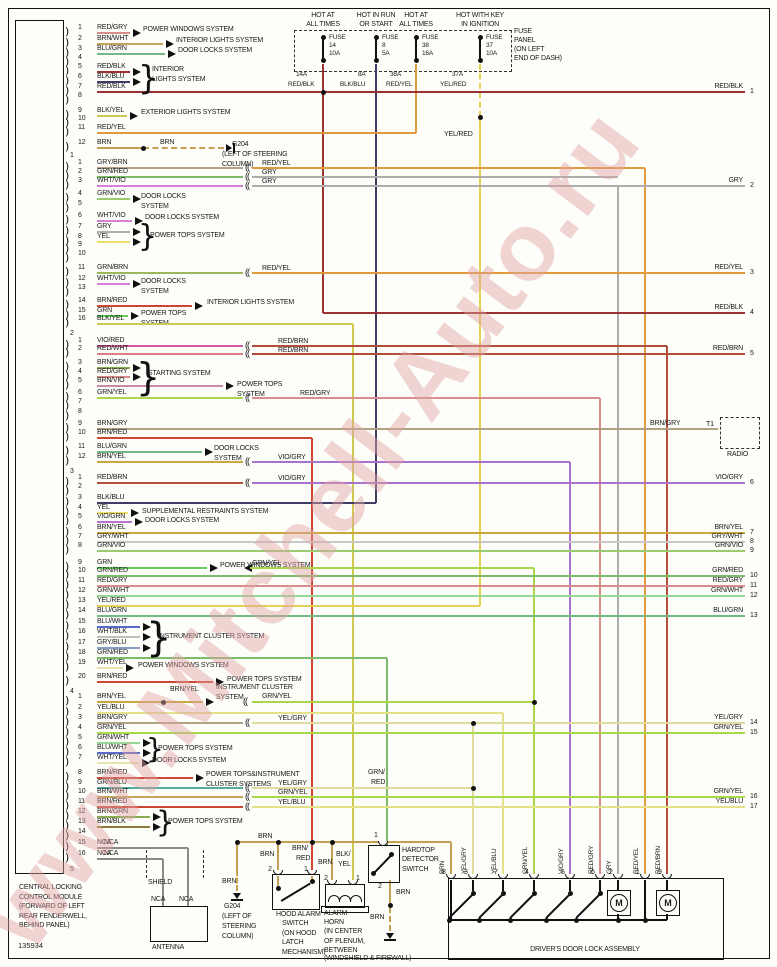  Describe the element at coordinates (254, 687) in the screenshot. I see `system-destination-label: INSTRUMENT CLUSTER` at that location.